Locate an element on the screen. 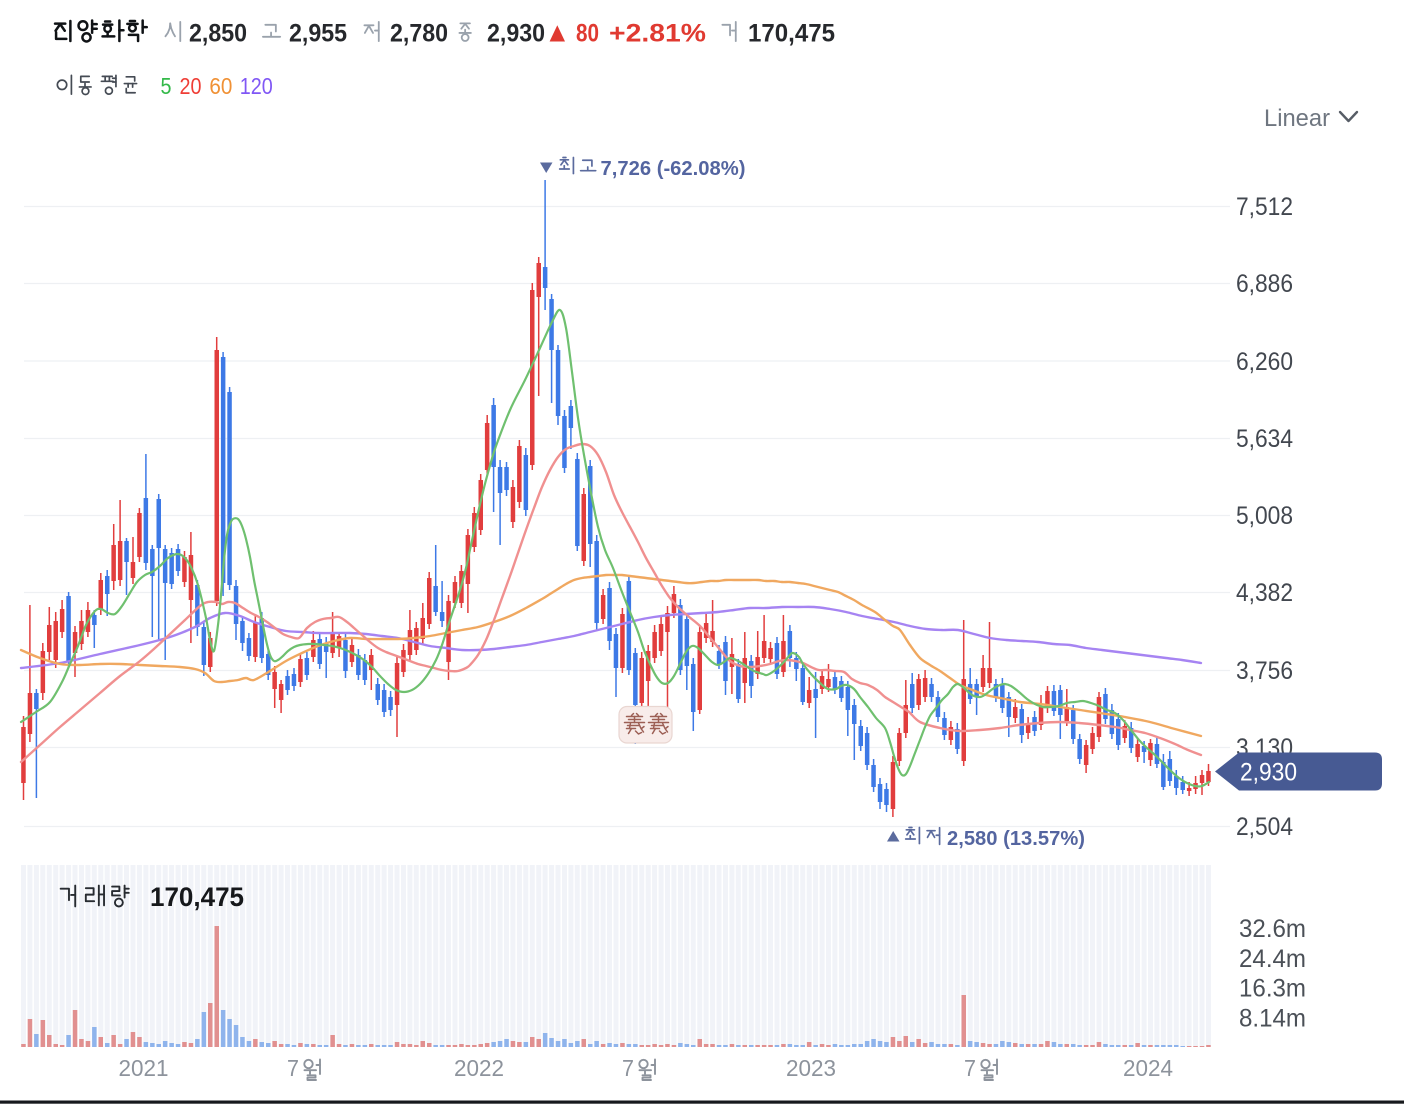  svg-text: 7,726 (-62.08%) is located at coordinates (673, 169).